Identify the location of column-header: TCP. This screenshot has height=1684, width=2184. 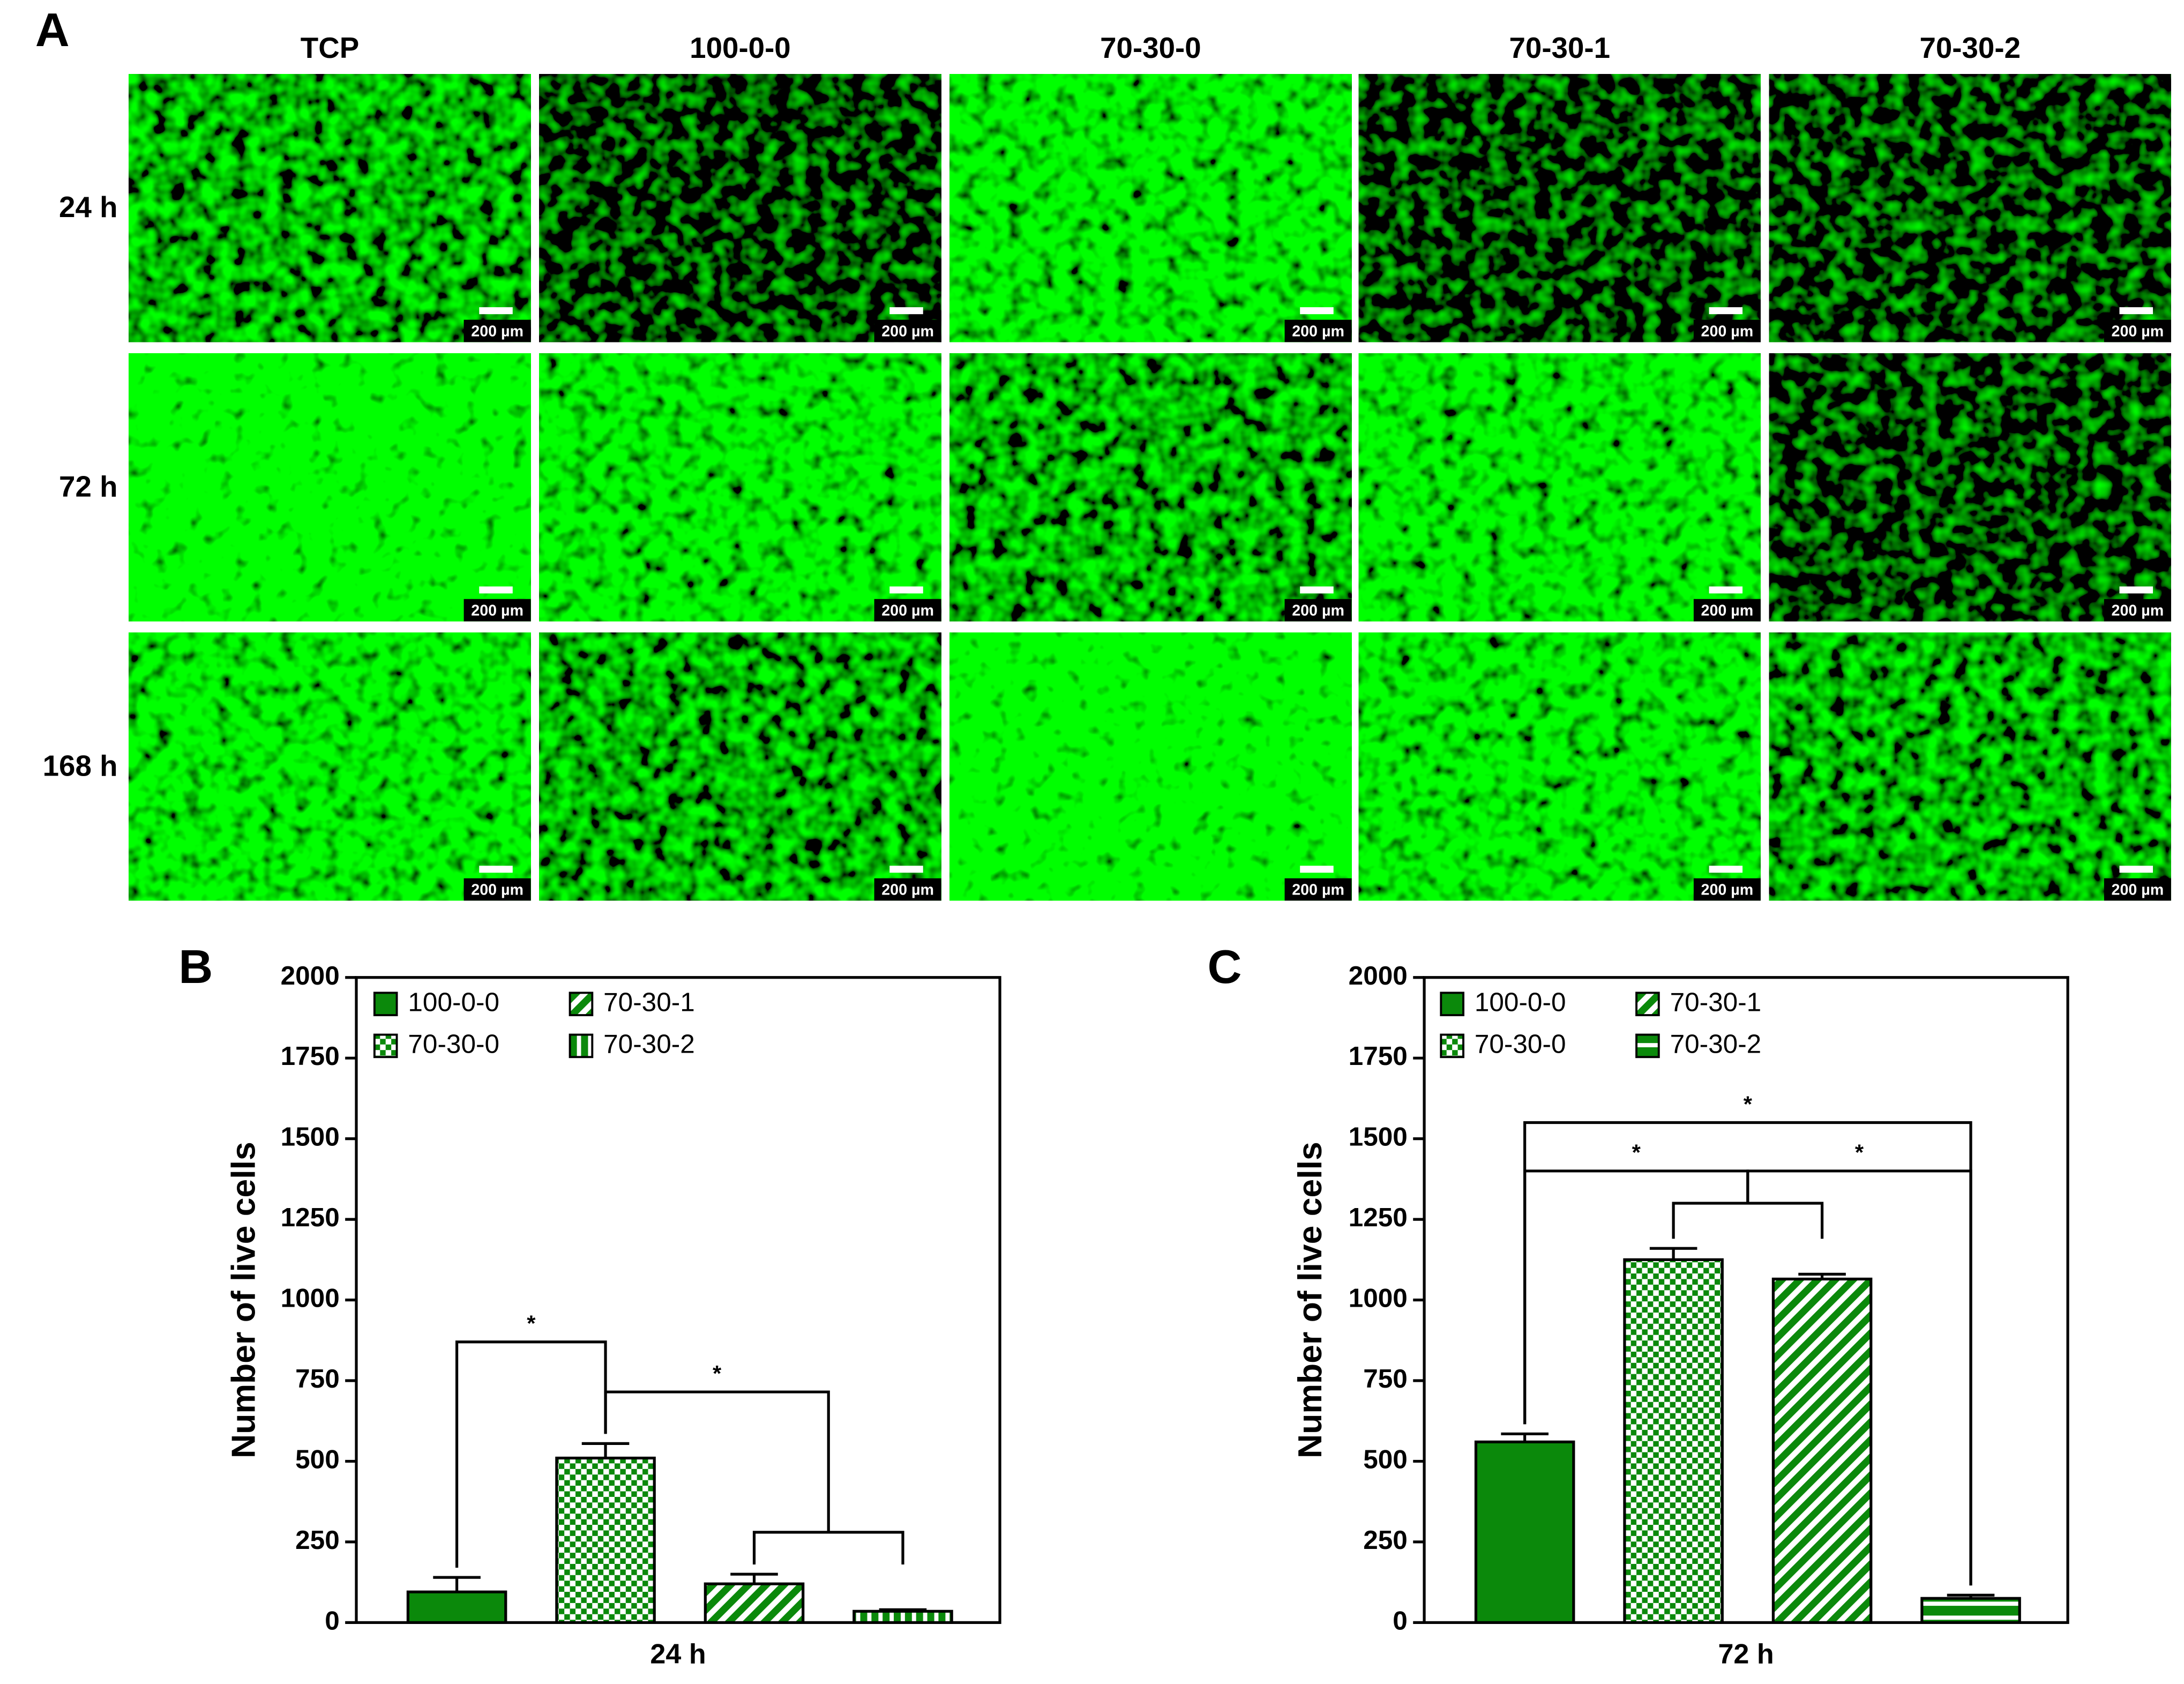
(330, 47).